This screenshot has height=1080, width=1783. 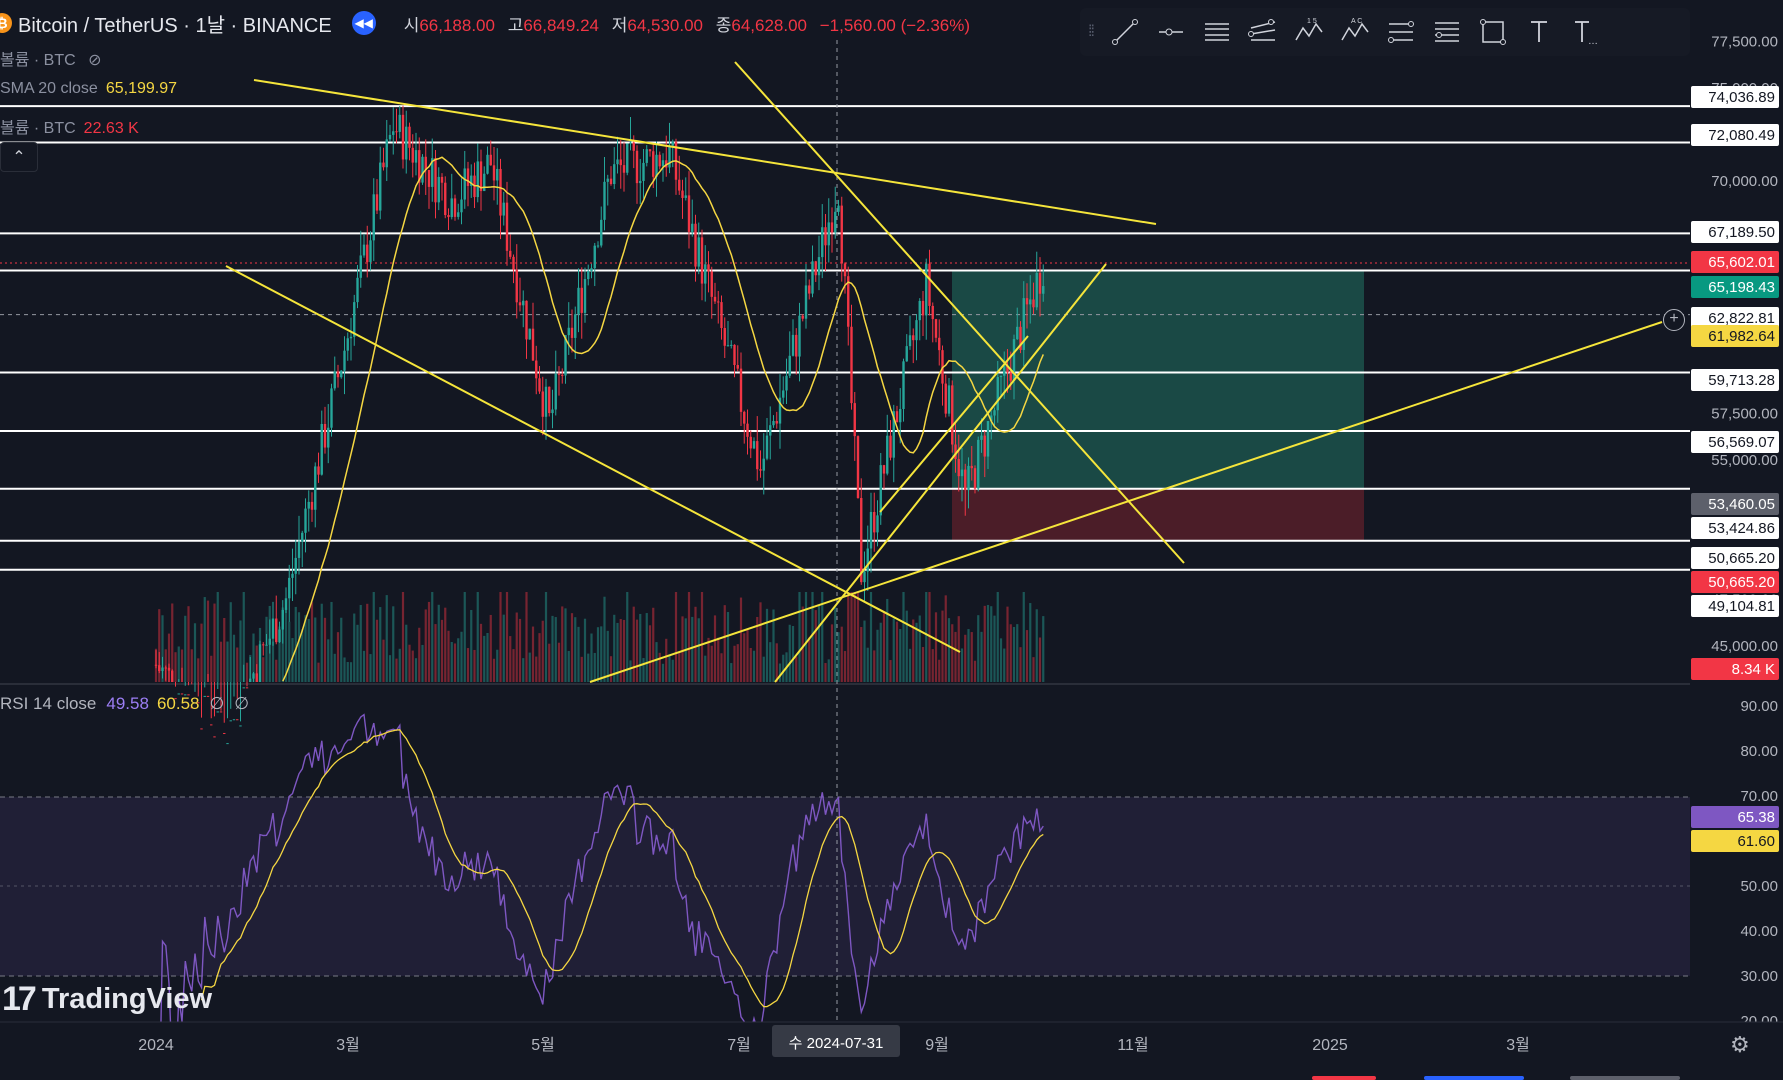 What do you see at coordinates (1756, 841) in the screenshot?
I see `rsi-tag-1: 61.60` at bounding box center [1756, 841].